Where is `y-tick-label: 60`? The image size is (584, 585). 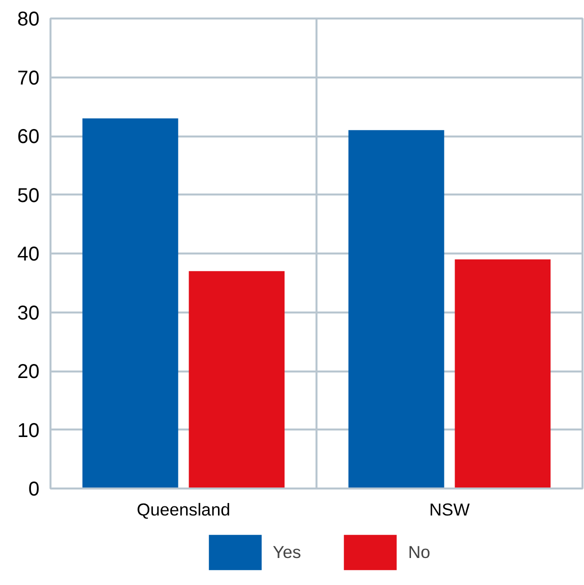 y-tick-label: 60 is located at coordinates (28, 137).